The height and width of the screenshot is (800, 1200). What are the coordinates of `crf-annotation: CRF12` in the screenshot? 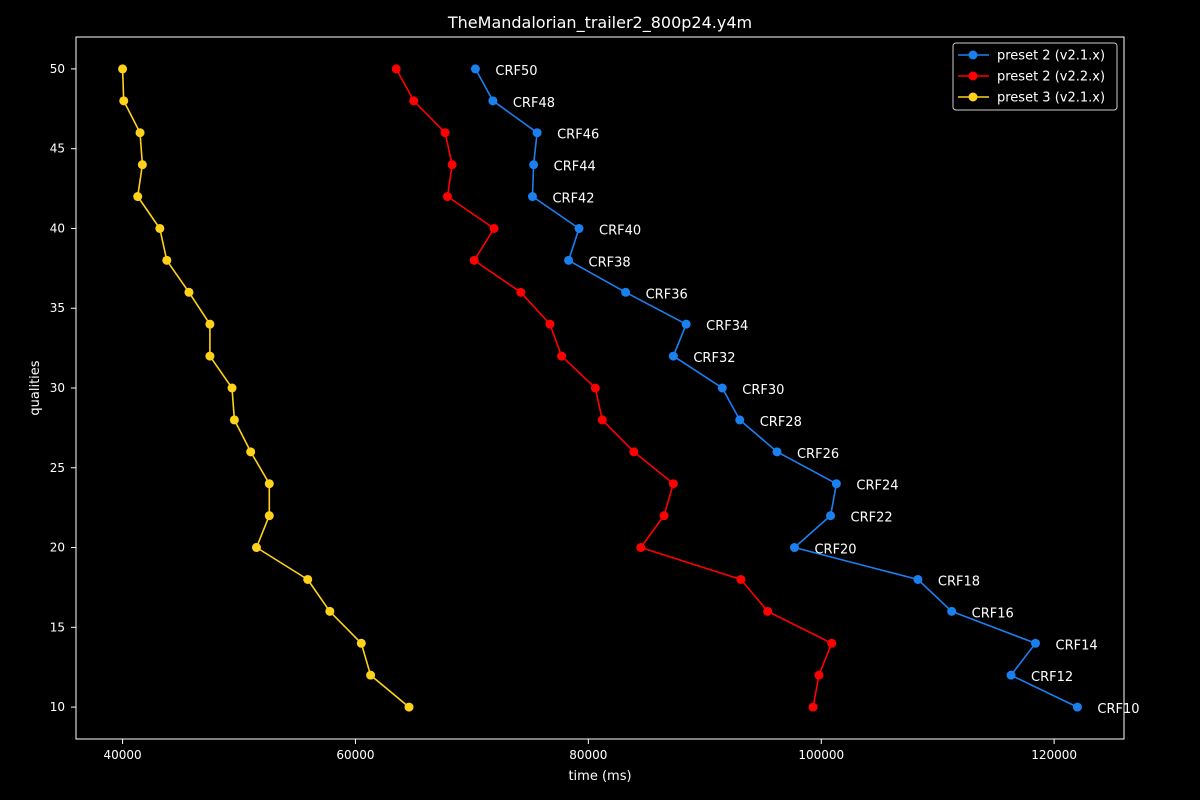 It's located at (1052, 677).